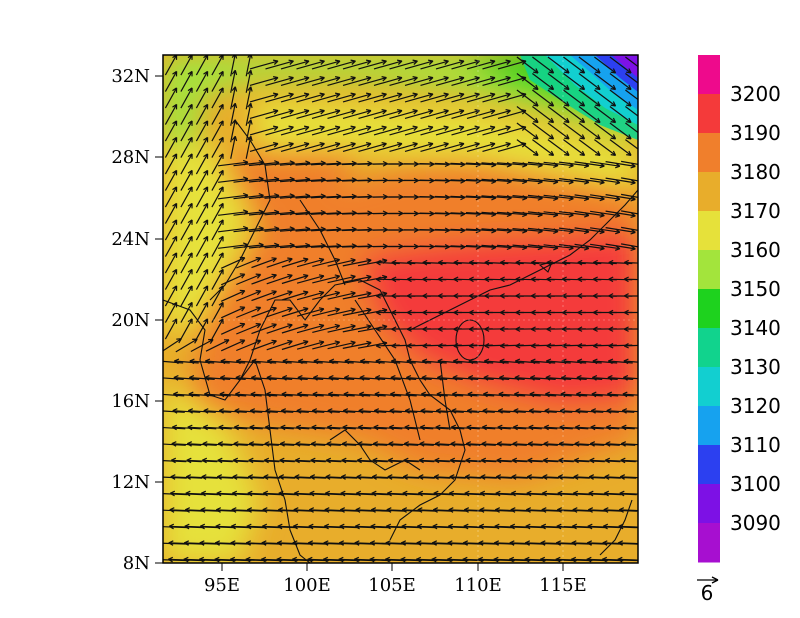  What do you see at coordinates (130, 401) in the screenshot?
I see `lat-tick-label: 16N` at bounding box center [130, 401].